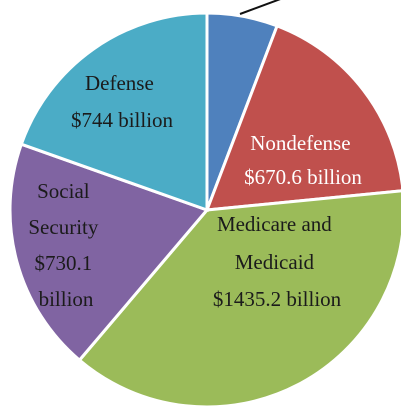 This screenshot has height=410, width=401. I want to click on slice-label-social-security: Social Security $730.1 billion, so click(65, 245).